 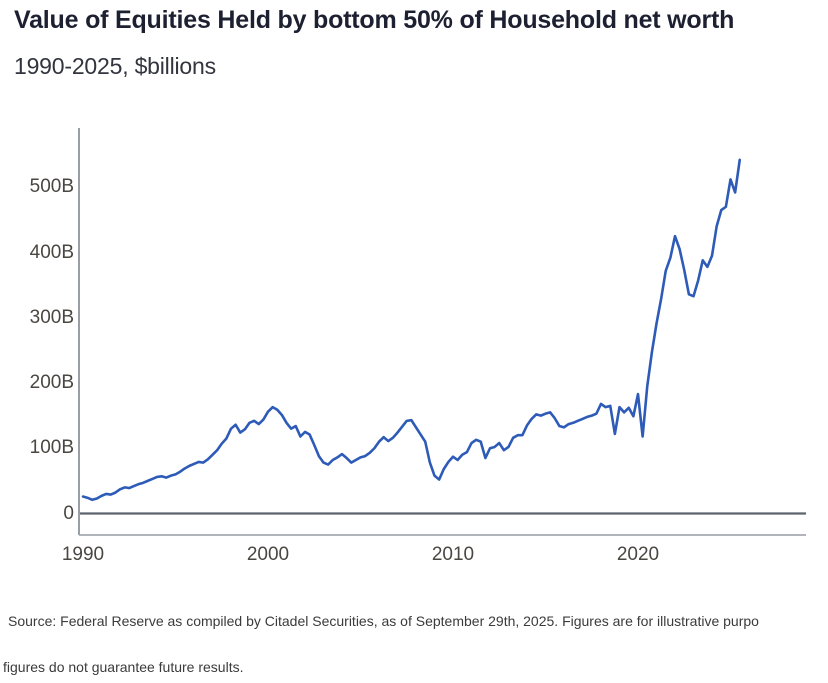 What do you see at coordinates (638, 554) in the screenshot?
I see `x-tick-label: 2020` at bounding box center [638, 554].